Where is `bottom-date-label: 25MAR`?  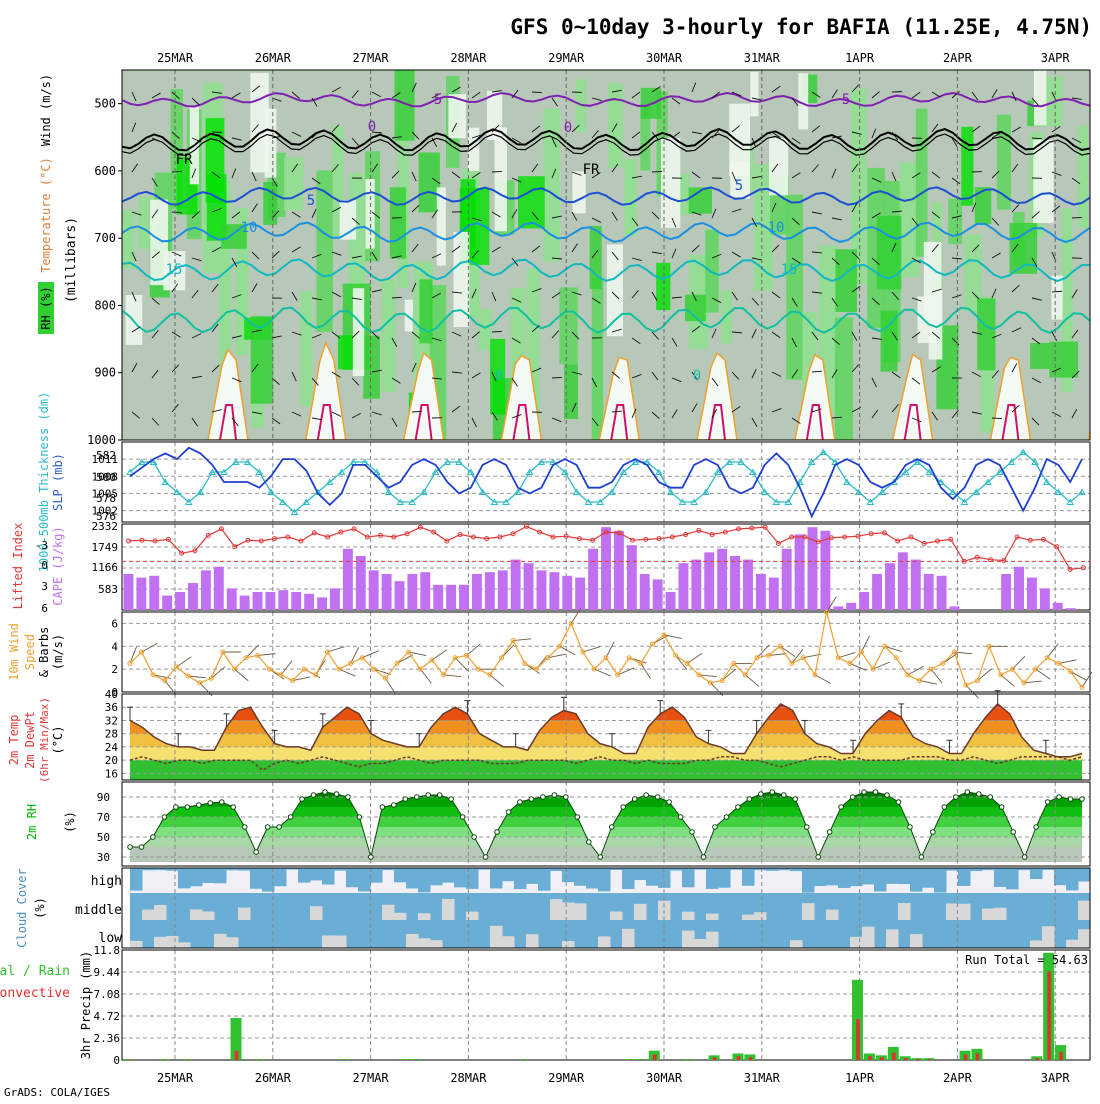
bottom-date-label: 25MAR is located at coordinates (175, 1078).